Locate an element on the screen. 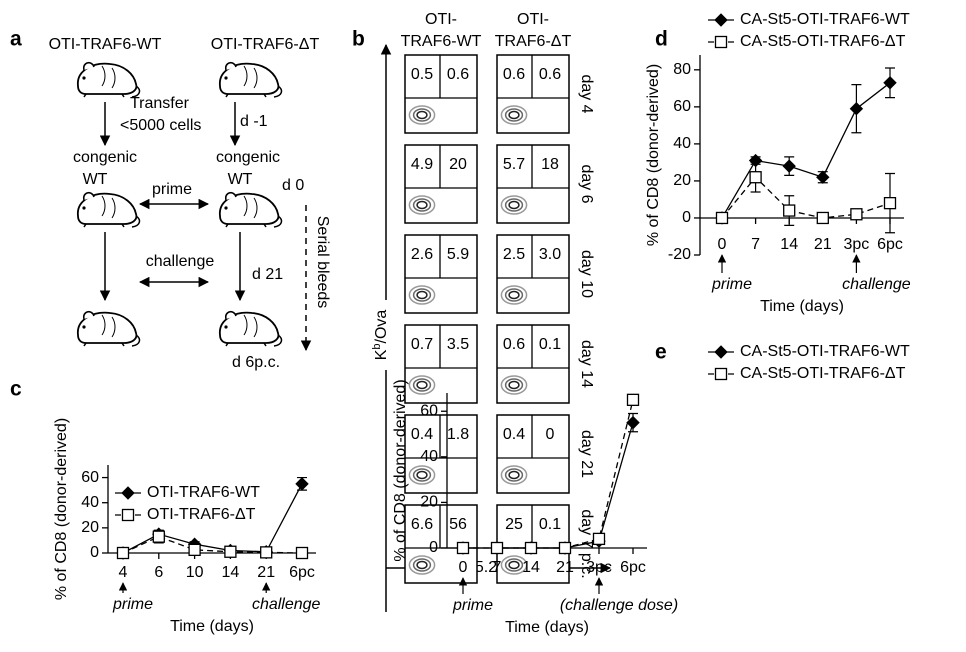  annotation: prime is located at coordinates (132, 604).